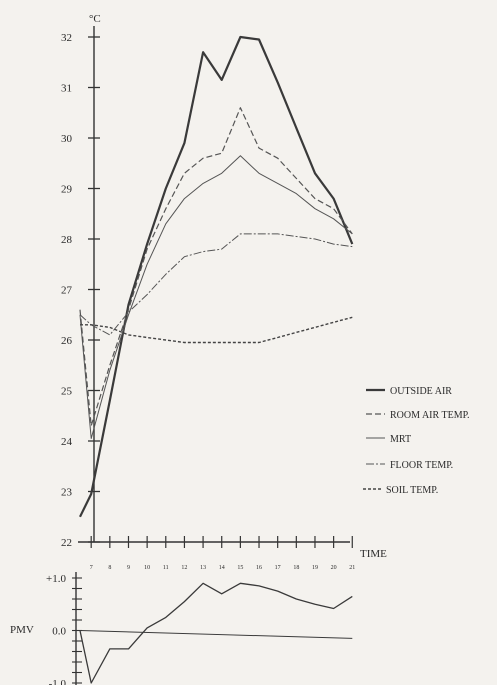 The width and height of the screenshot is (497, 685). Describe the element at coordinates (184, 568) in the screenshot. I see `x-tick-label: 12` at that location.